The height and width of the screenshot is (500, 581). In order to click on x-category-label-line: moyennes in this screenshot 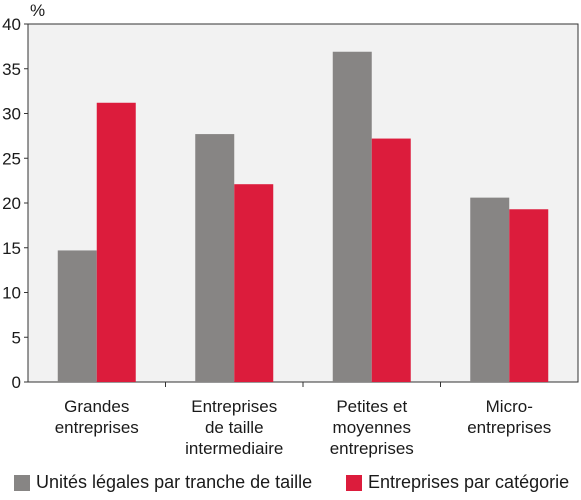, I will do `click(372, 427)`.